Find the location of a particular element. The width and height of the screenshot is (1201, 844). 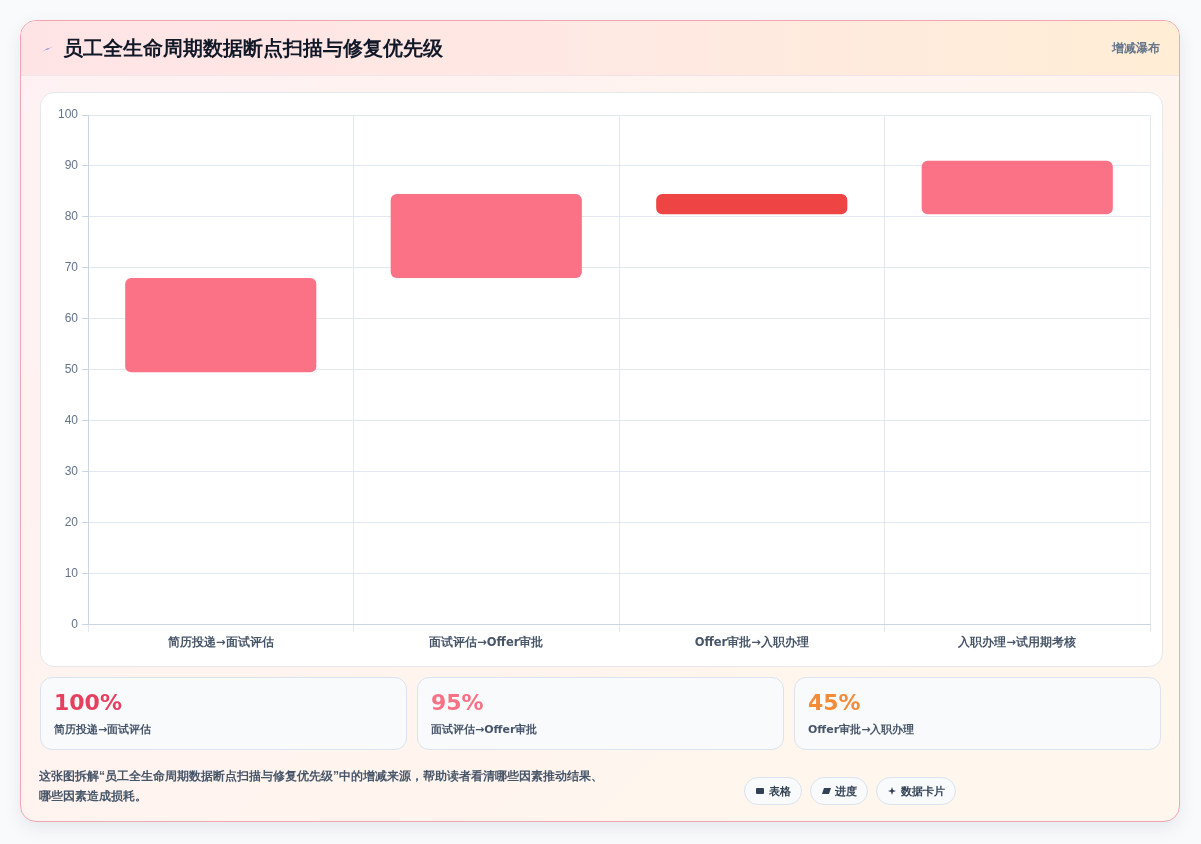

text: 增减瀑布 is located at coordinates (1136, 48).